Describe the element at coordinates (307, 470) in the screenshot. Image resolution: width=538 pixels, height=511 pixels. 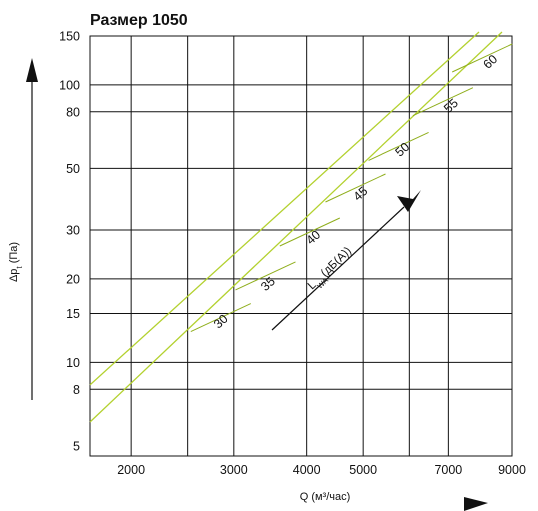
I see `x-tick-label: 4000` at that location.